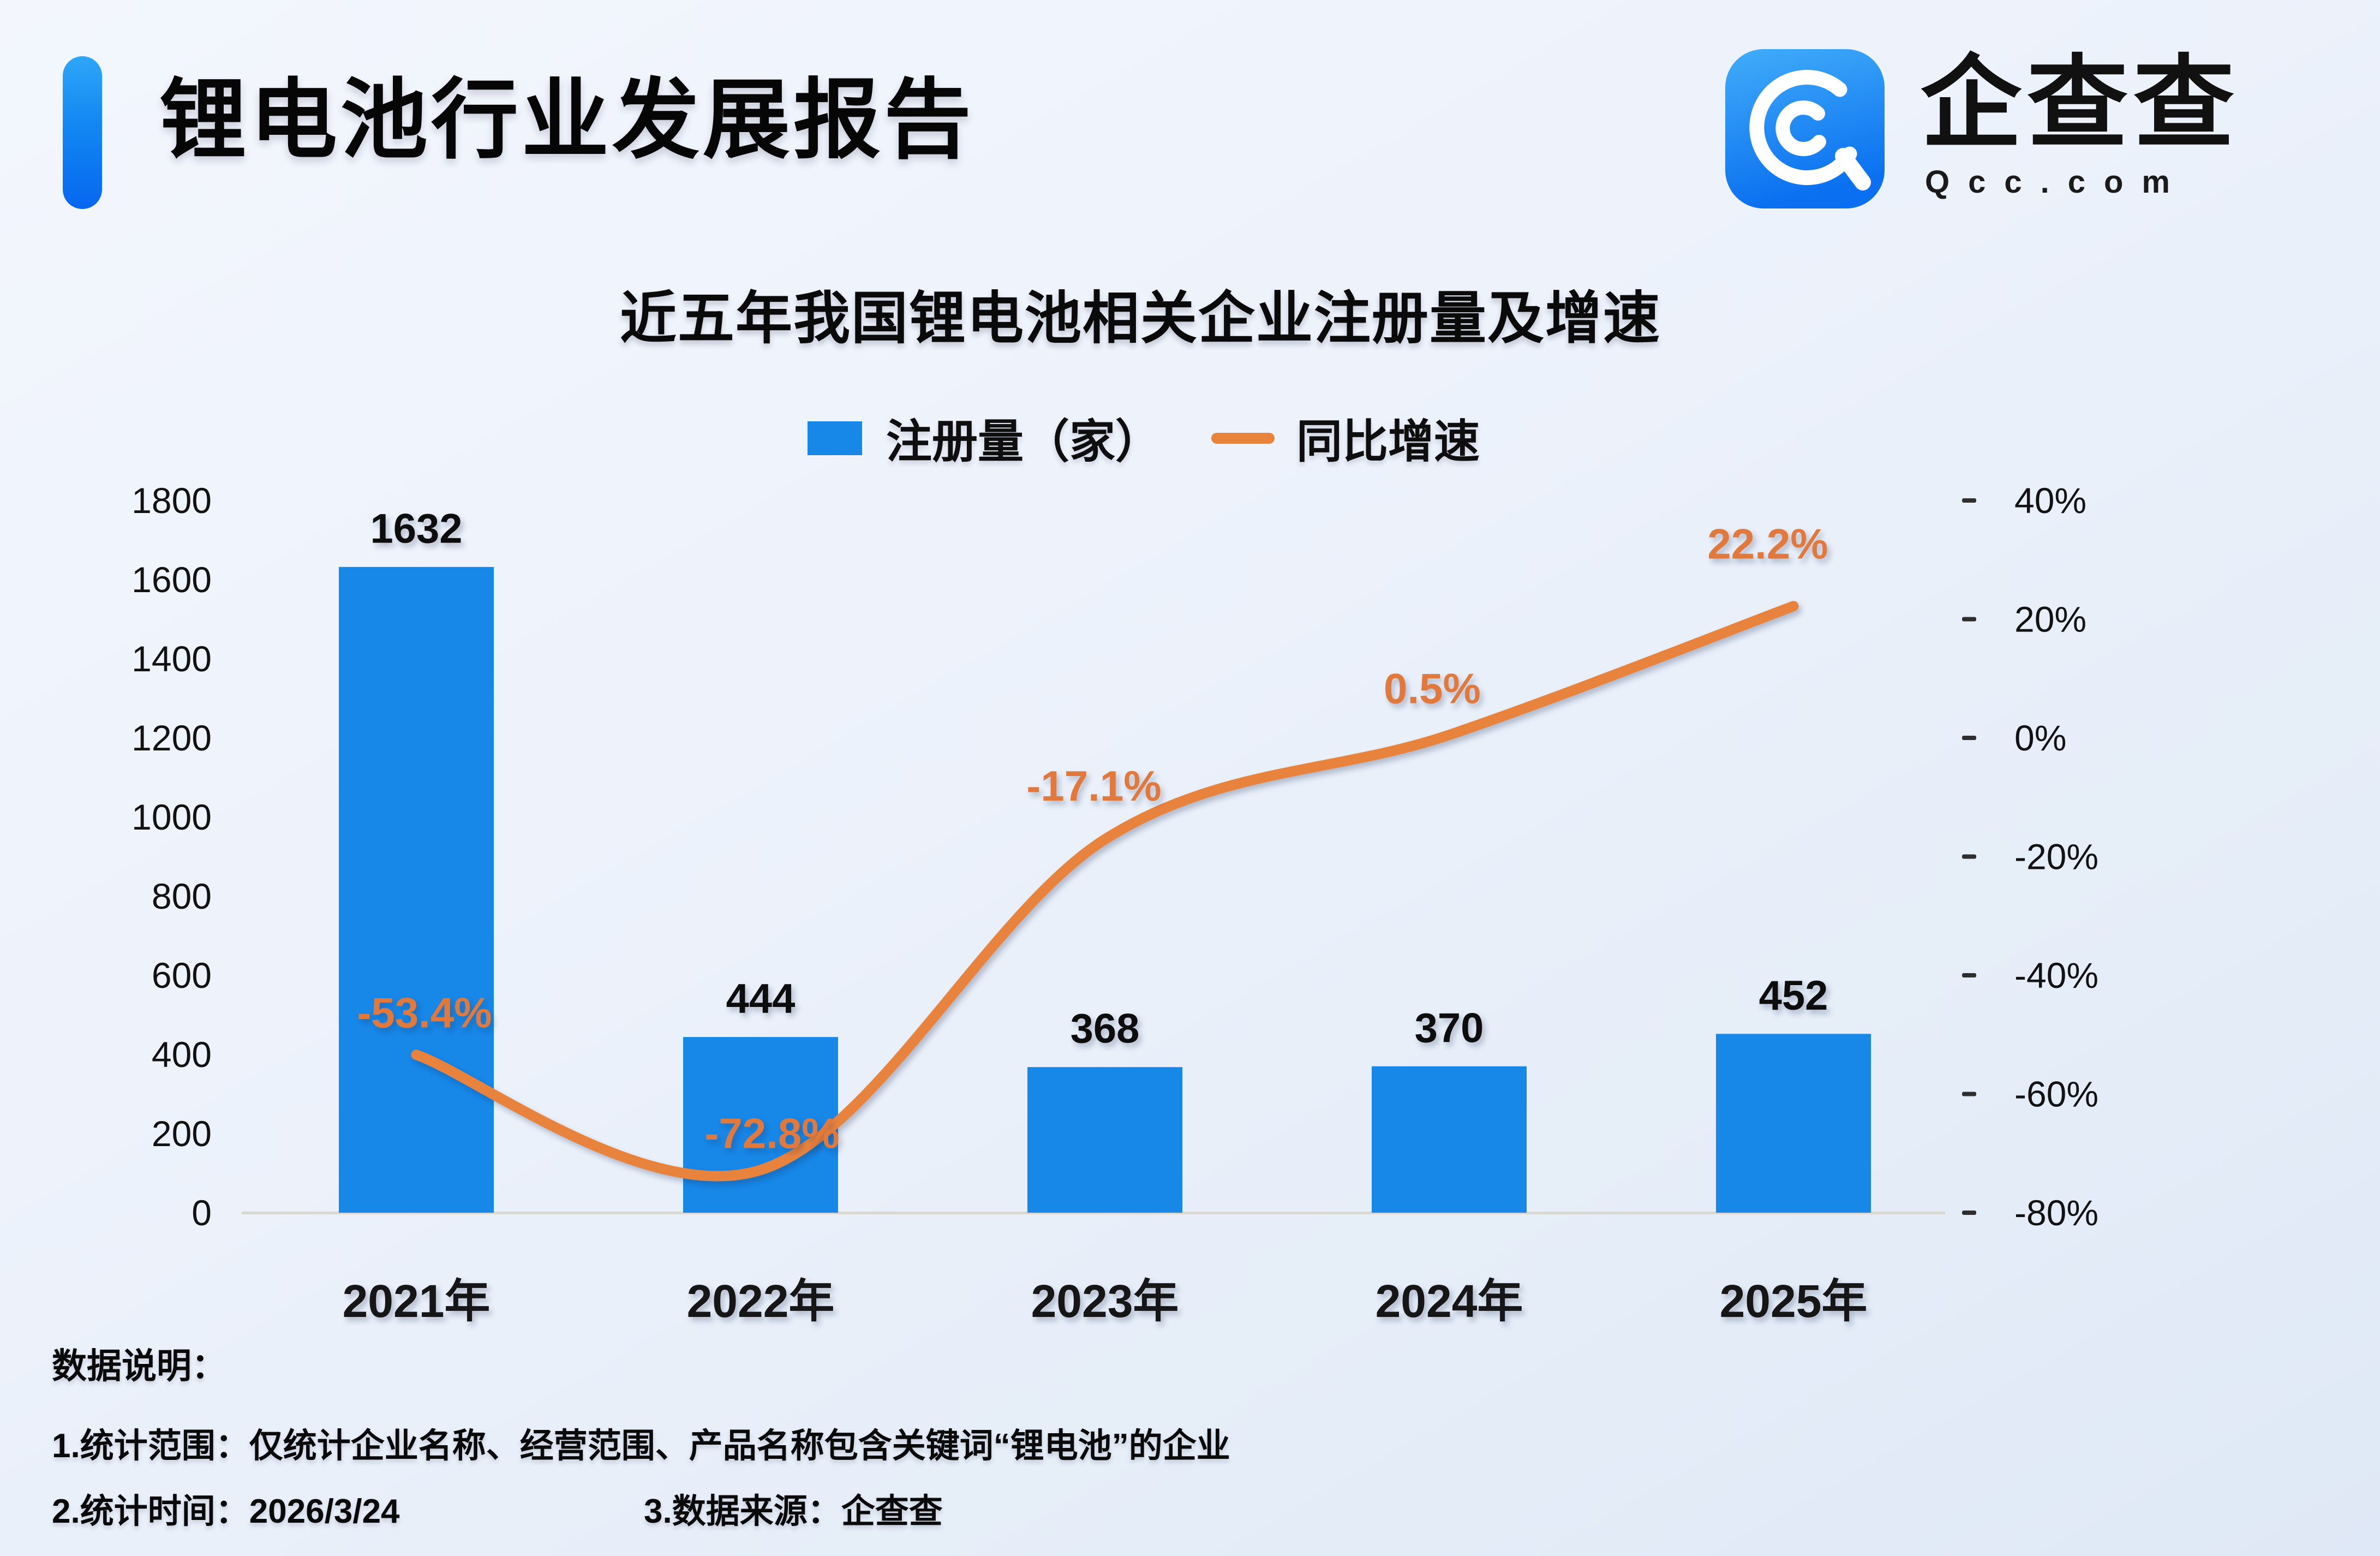 This screenshot has width=2380, height=1556. Describe the element at coordinates (1449, 1301) in the screenshot. I see `x-axis-label: 2024年` at that location.